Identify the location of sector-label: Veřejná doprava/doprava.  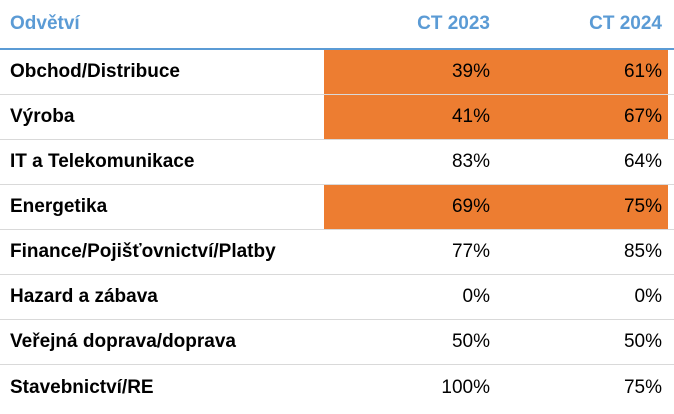
(123, 341).